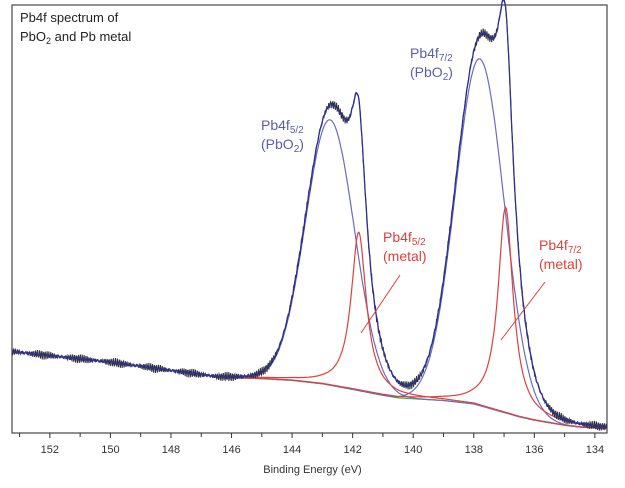  What do you see at coordinates (91, 36) in the screenshot?
I see `title-text: and Pb metal` at bounding box center [91, 36].